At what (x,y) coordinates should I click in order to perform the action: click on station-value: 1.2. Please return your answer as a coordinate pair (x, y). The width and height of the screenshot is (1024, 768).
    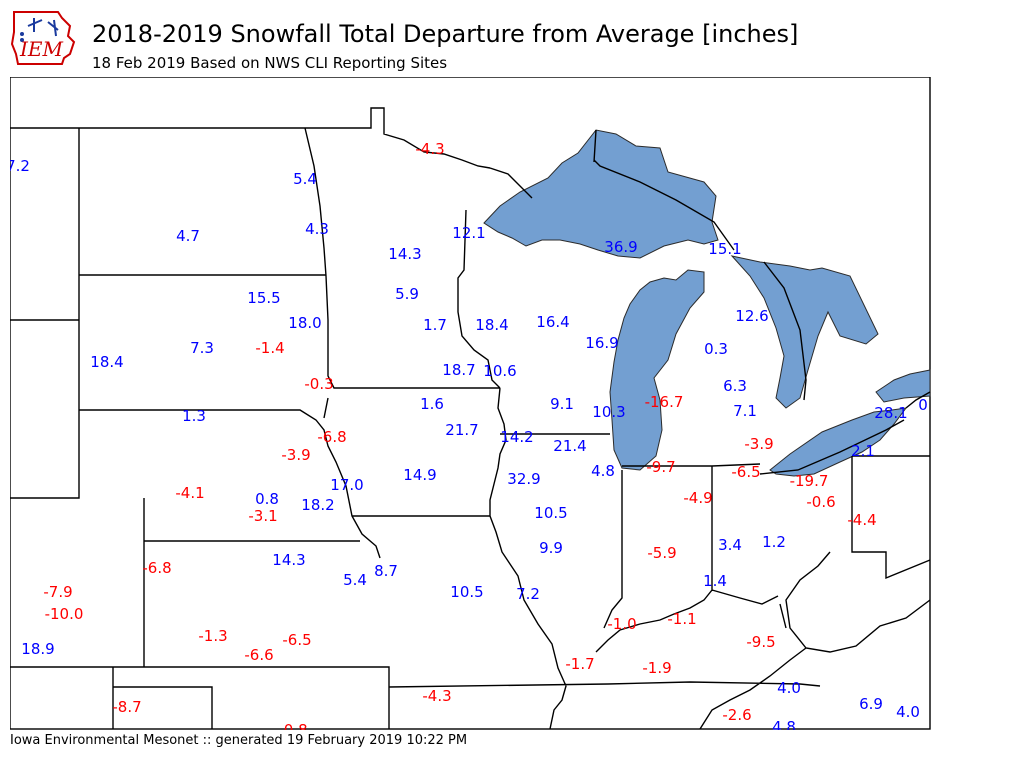
    Looking at the image, I should click on (774, 542).